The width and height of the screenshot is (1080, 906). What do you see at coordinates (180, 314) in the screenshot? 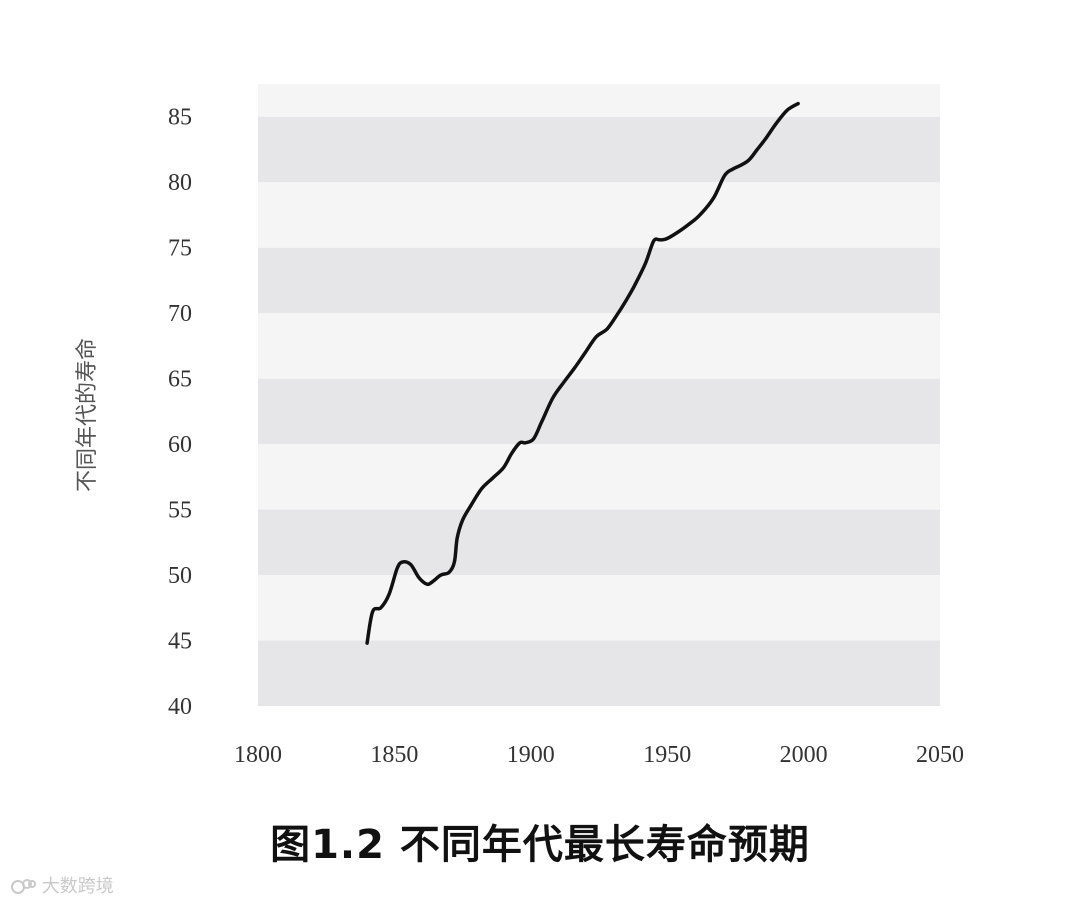
I see `y-tick-label: 70` at bounding box center [180, 314].